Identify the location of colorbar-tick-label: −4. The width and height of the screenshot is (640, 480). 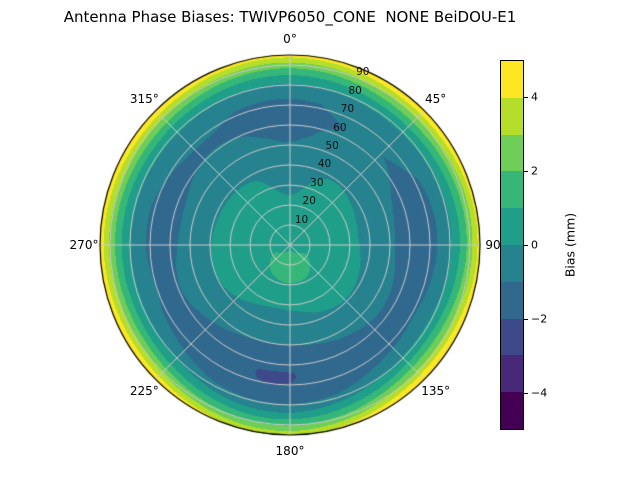
(539, 393).